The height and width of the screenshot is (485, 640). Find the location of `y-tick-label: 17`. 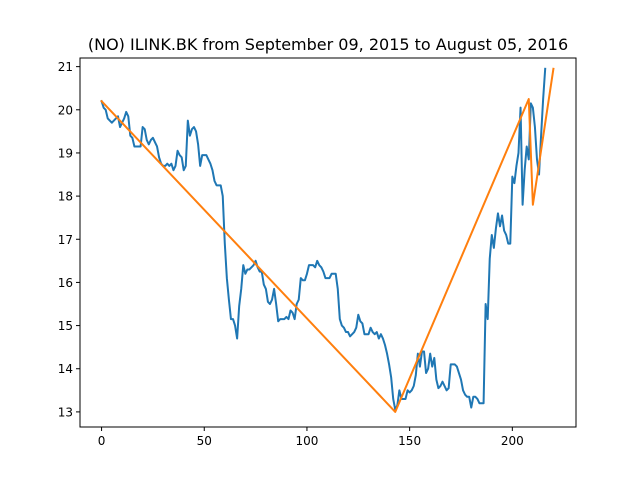

y-tick-label: 17 is located at coordinates (65, 240).